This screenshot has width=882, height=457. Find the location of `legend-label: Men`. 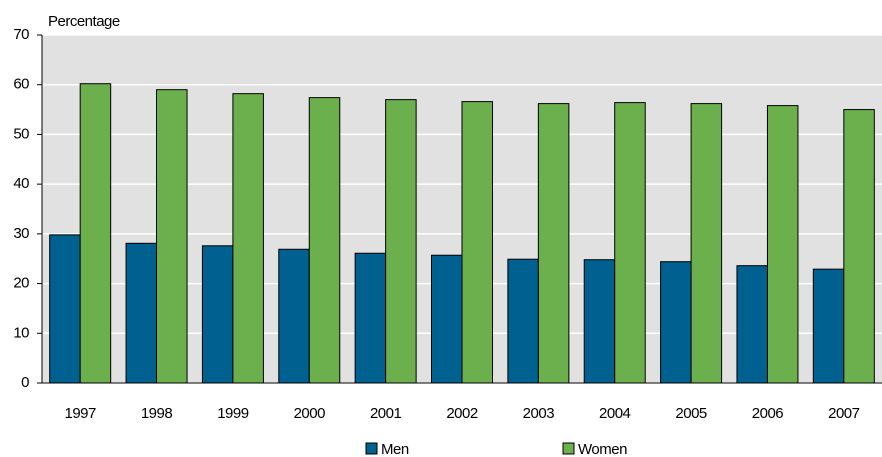

legend-label: Men is located at coordinates (395, 449).